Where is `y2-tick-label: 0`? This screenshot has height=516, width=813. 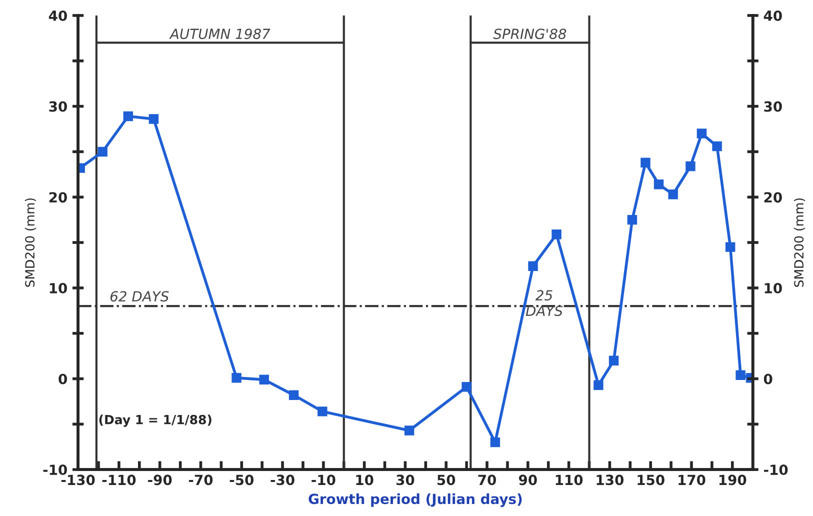
y2-tick-label: 0 is located at coordinates (768, 379).